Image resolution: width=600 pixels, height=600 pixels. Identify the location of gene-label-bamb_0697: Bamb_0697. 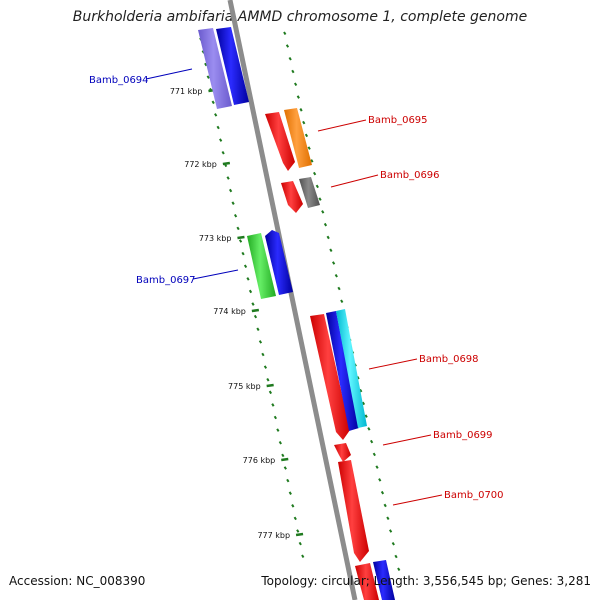
(166, 280).